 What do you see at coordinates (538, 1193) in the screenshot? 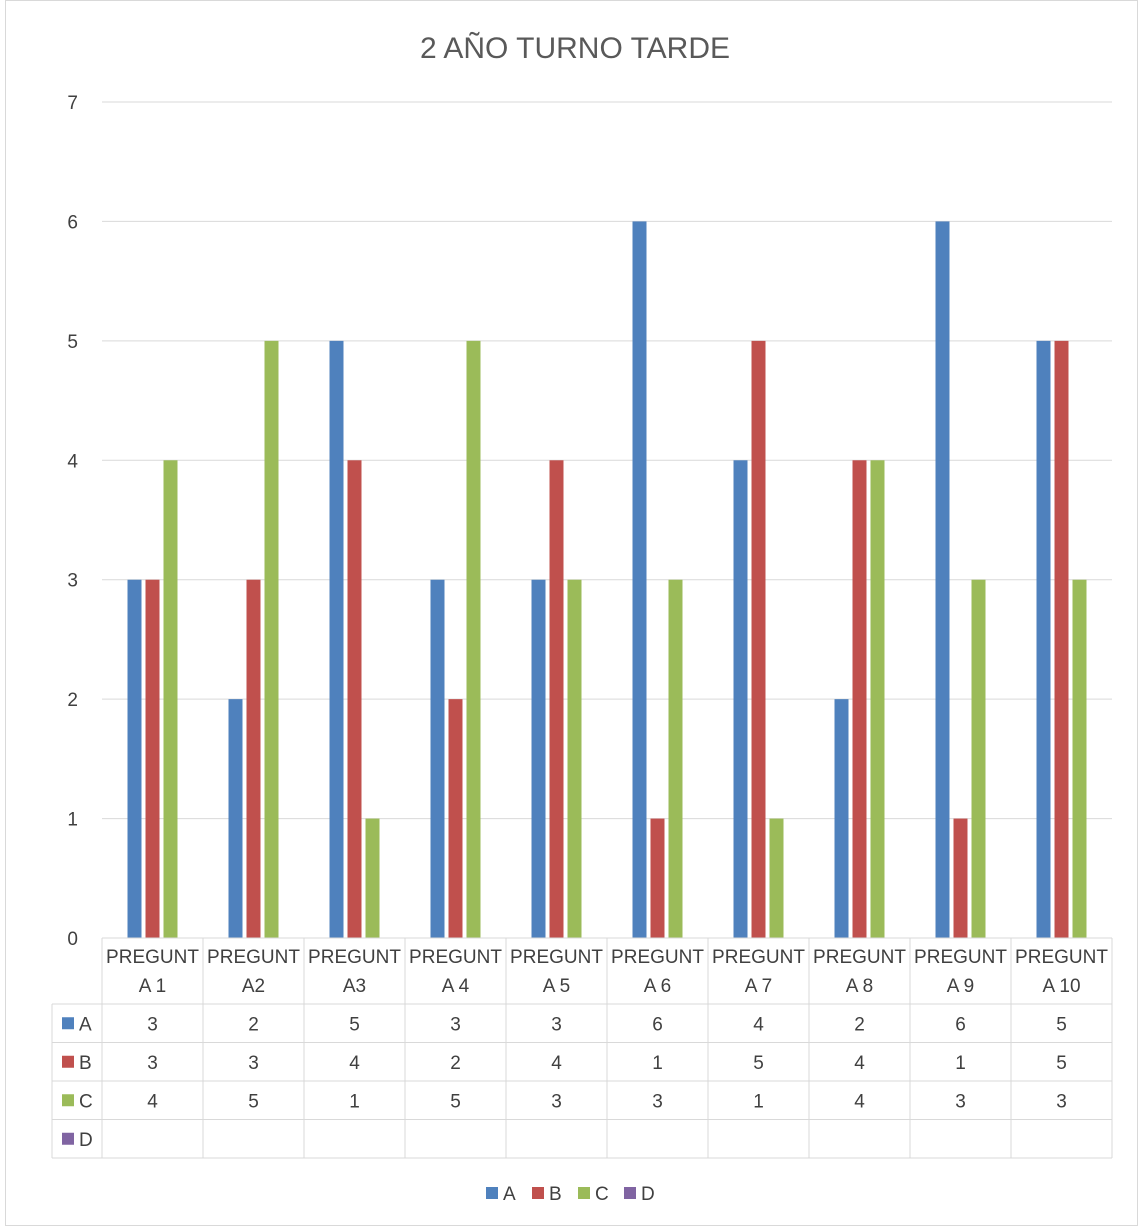
I see `legend-key-b` at bounding box center [538, 1193].